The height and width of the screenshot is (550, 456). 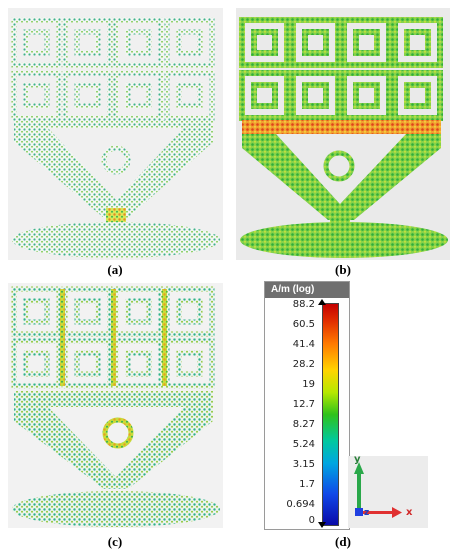 I want to click on axis-z-label: z, so click(x=367, y=513).